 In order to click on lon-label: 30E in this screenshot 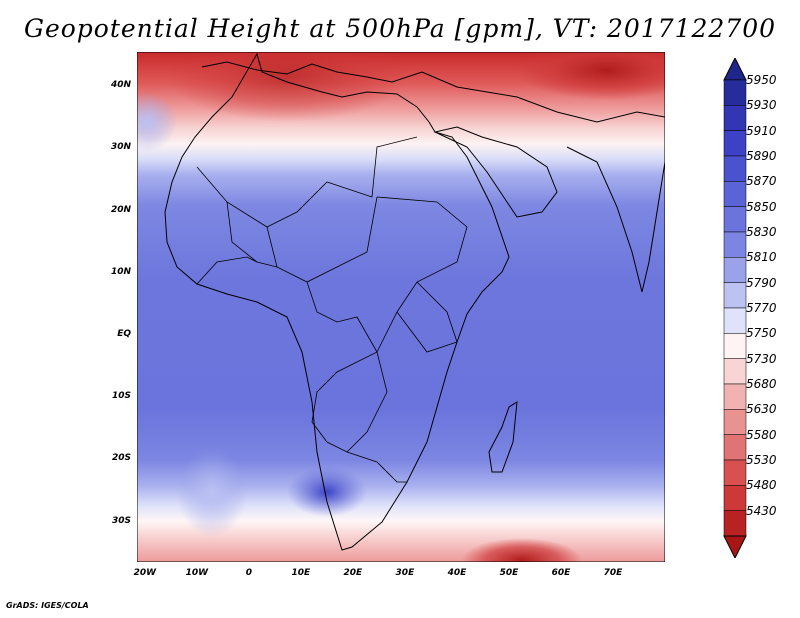, I will do `click(405, 573)`.